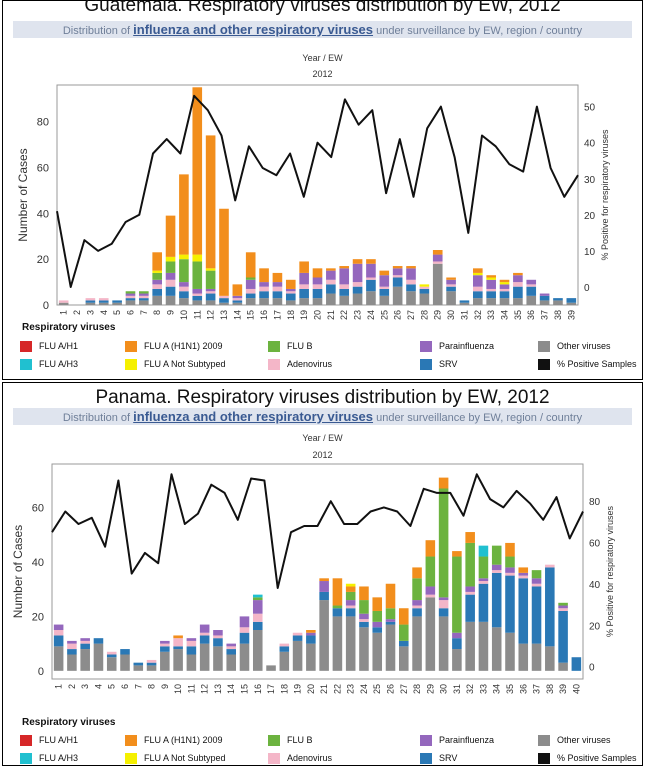 This screenshot has height=766, width=645. Describe the element at coordinates (478, 315) in the screenshot. I see `x-tick-label: 32` at that location.